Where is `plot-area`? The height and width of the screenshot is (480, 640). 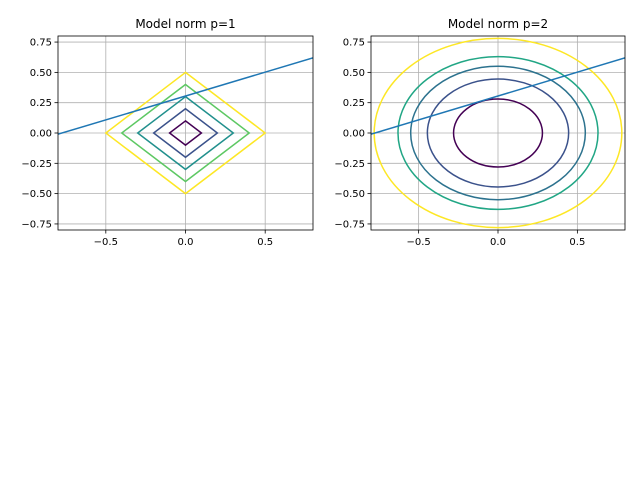
plot-area is located at coordinates (185, 126).